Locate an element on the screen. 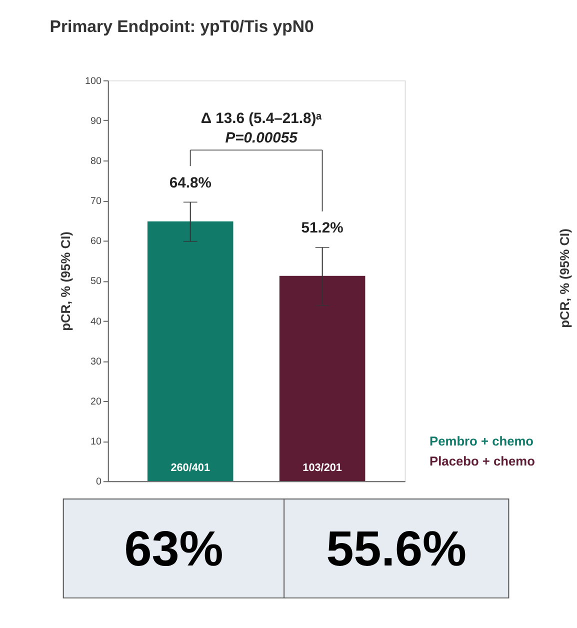 The height and width of the screenshot is (628, 577). x-tick-label: 103/201 is located at coordinates (322, 468).